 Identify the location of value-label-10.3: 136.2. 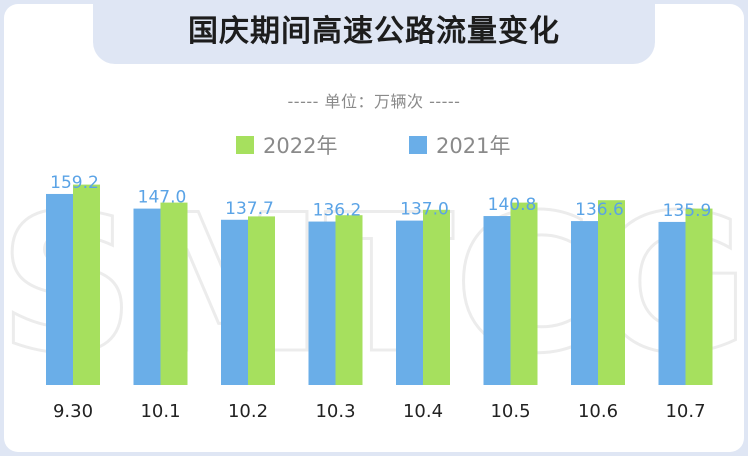
(337, 211).